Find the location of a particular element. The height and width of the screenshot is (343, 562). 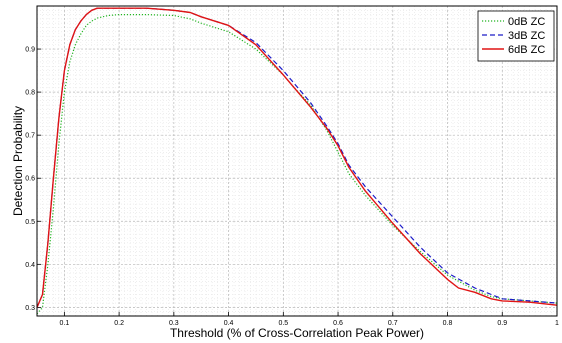

legend-label: 0dB ZC is located at coordinates (526, 22).